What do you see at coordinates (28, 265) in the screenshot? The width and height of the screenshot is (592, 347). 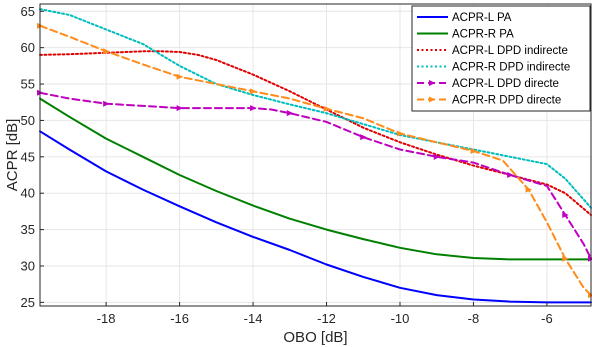 I see `y-tick-label: 30` at bounding box center [28, 265].